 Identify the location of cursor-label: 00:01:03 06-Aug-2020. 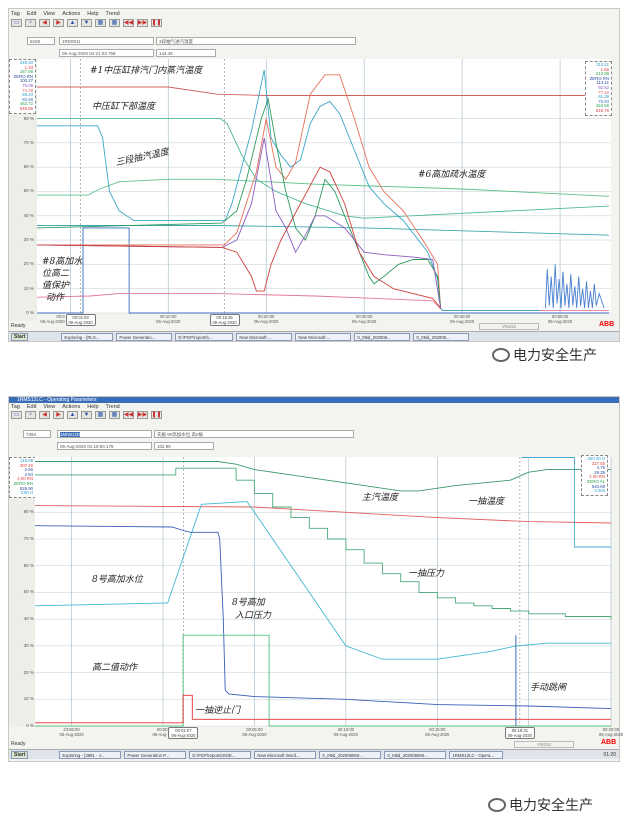
(80, 320).